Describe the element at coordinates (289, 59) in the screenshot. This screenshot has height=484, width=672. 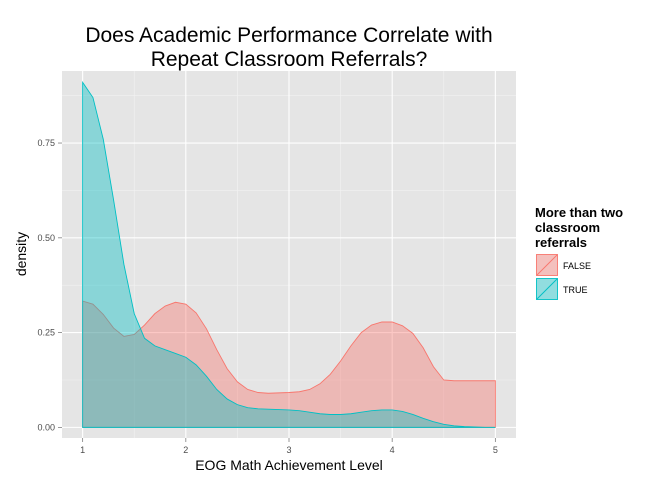
I see `chart-title-line-2: Repeat Classroom Referrals?` at that location.